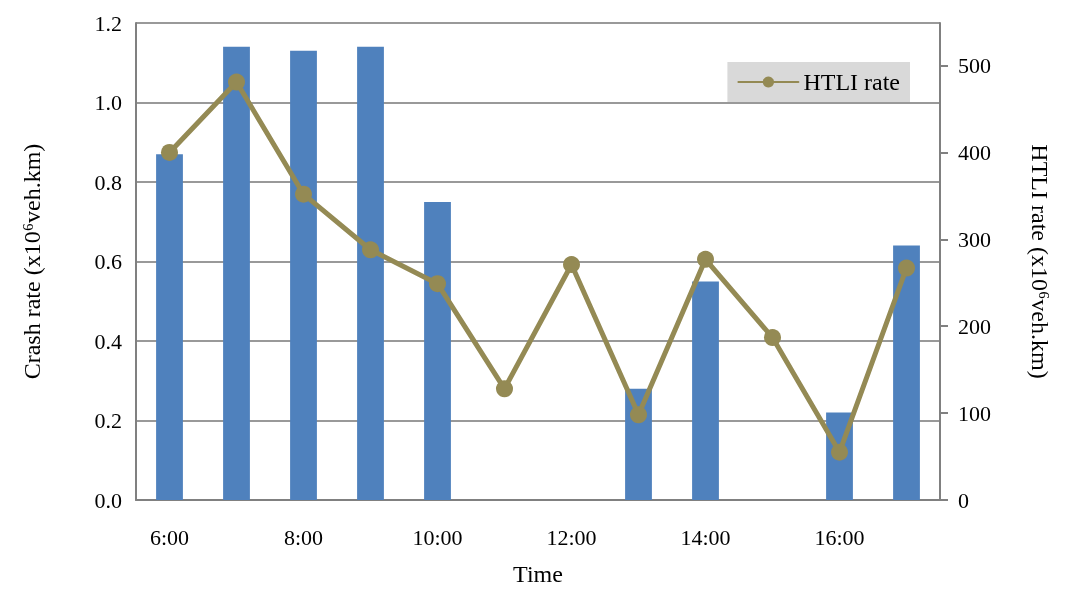 This screenshot has width=1070, height=613. What do you see at coordinates (108, 182) in the screenshot?
I see `y-tick-label: 0.8` at bounding box center [108, 182].